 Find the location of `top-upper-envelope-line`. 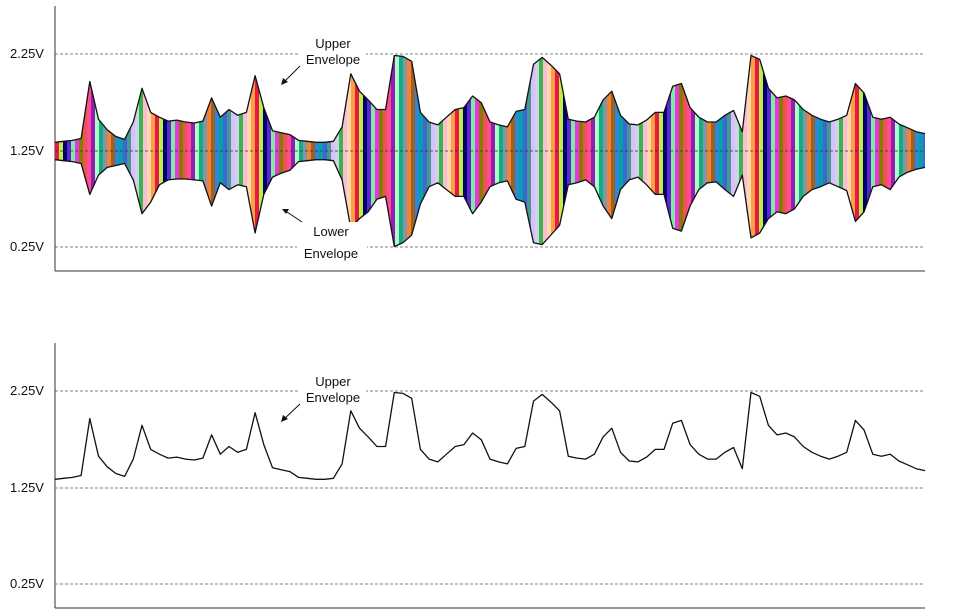

top-upper-envelope-line is located at coordinates (490, 98).